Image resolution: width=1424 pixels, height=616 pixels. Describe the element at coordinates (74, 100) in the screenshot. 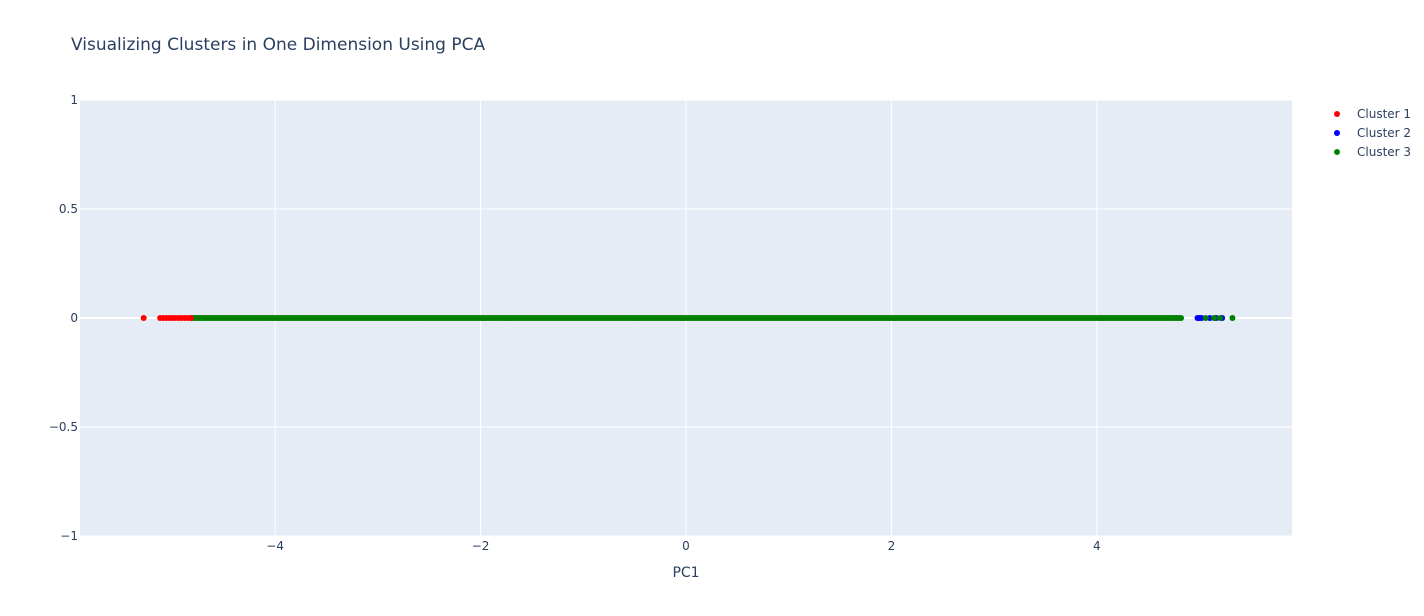

I see `y-tick-label: 1` at that location.